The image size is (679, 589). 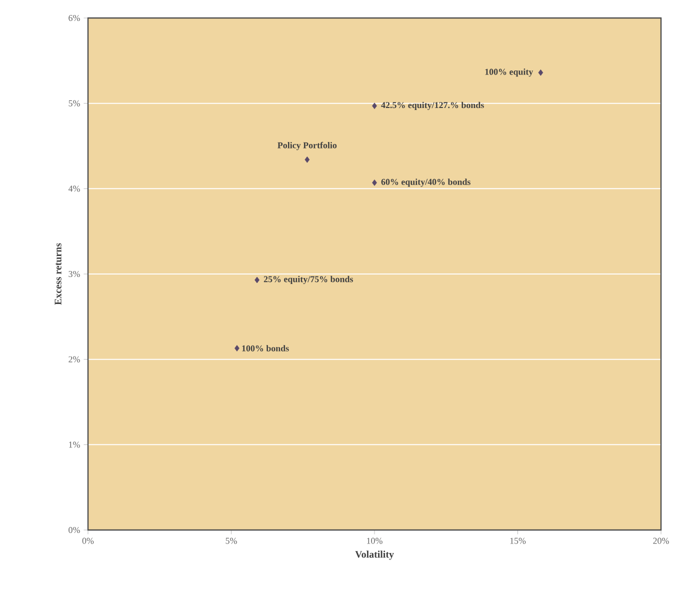 I want to click on x-tick-label: 10%, so click(x=374, y=541).